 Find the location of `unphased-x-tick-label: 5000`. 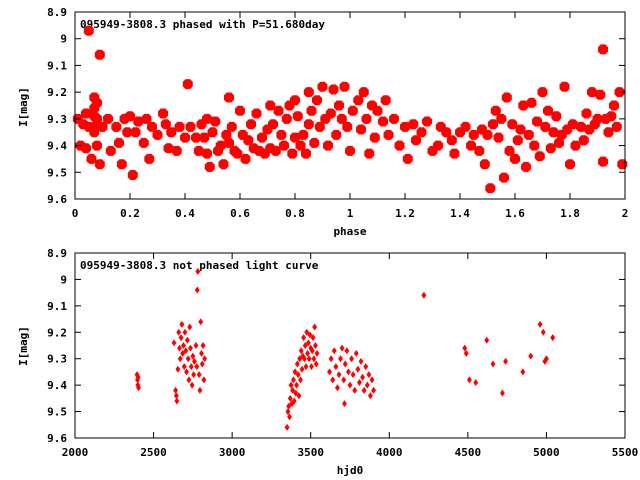

unphased-x-tick-label: 5000 is located at coordinates (546, 452).